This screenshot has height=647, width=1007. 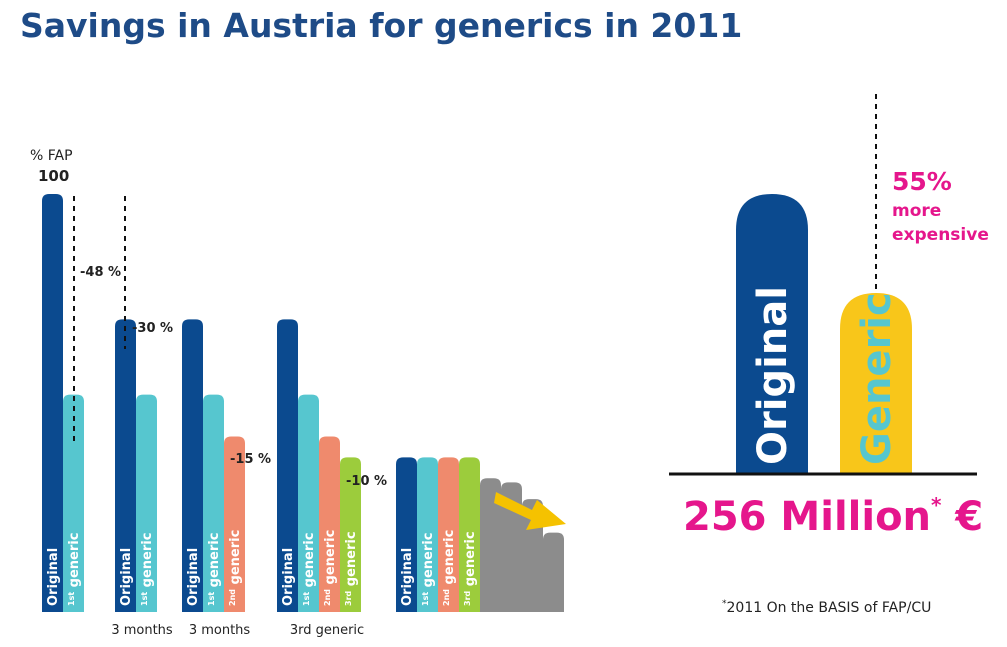 What do you see at coordinates (381, 25) in the screenshot?
I see `chart-title: Savings in Austria for generics in 2011` at bounding box center [381, 25].